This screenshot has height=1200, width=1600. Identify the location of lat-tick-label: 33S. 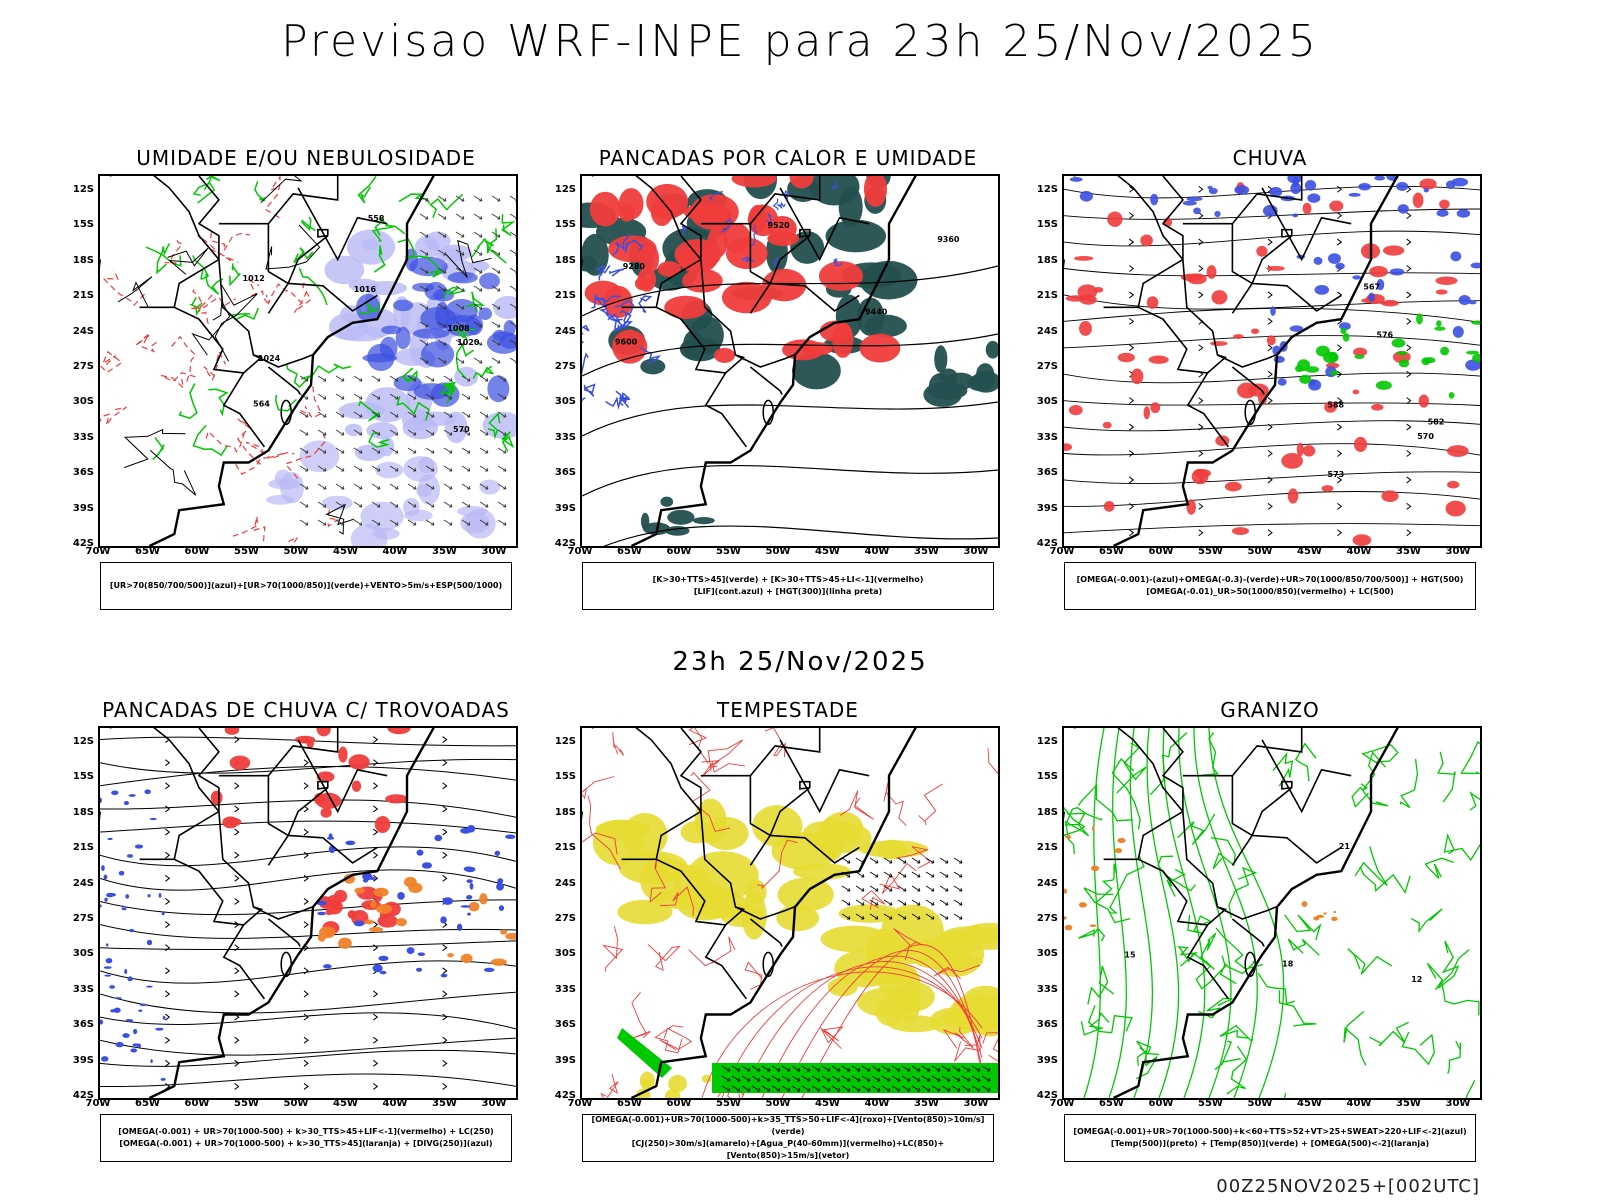
(565, 989).